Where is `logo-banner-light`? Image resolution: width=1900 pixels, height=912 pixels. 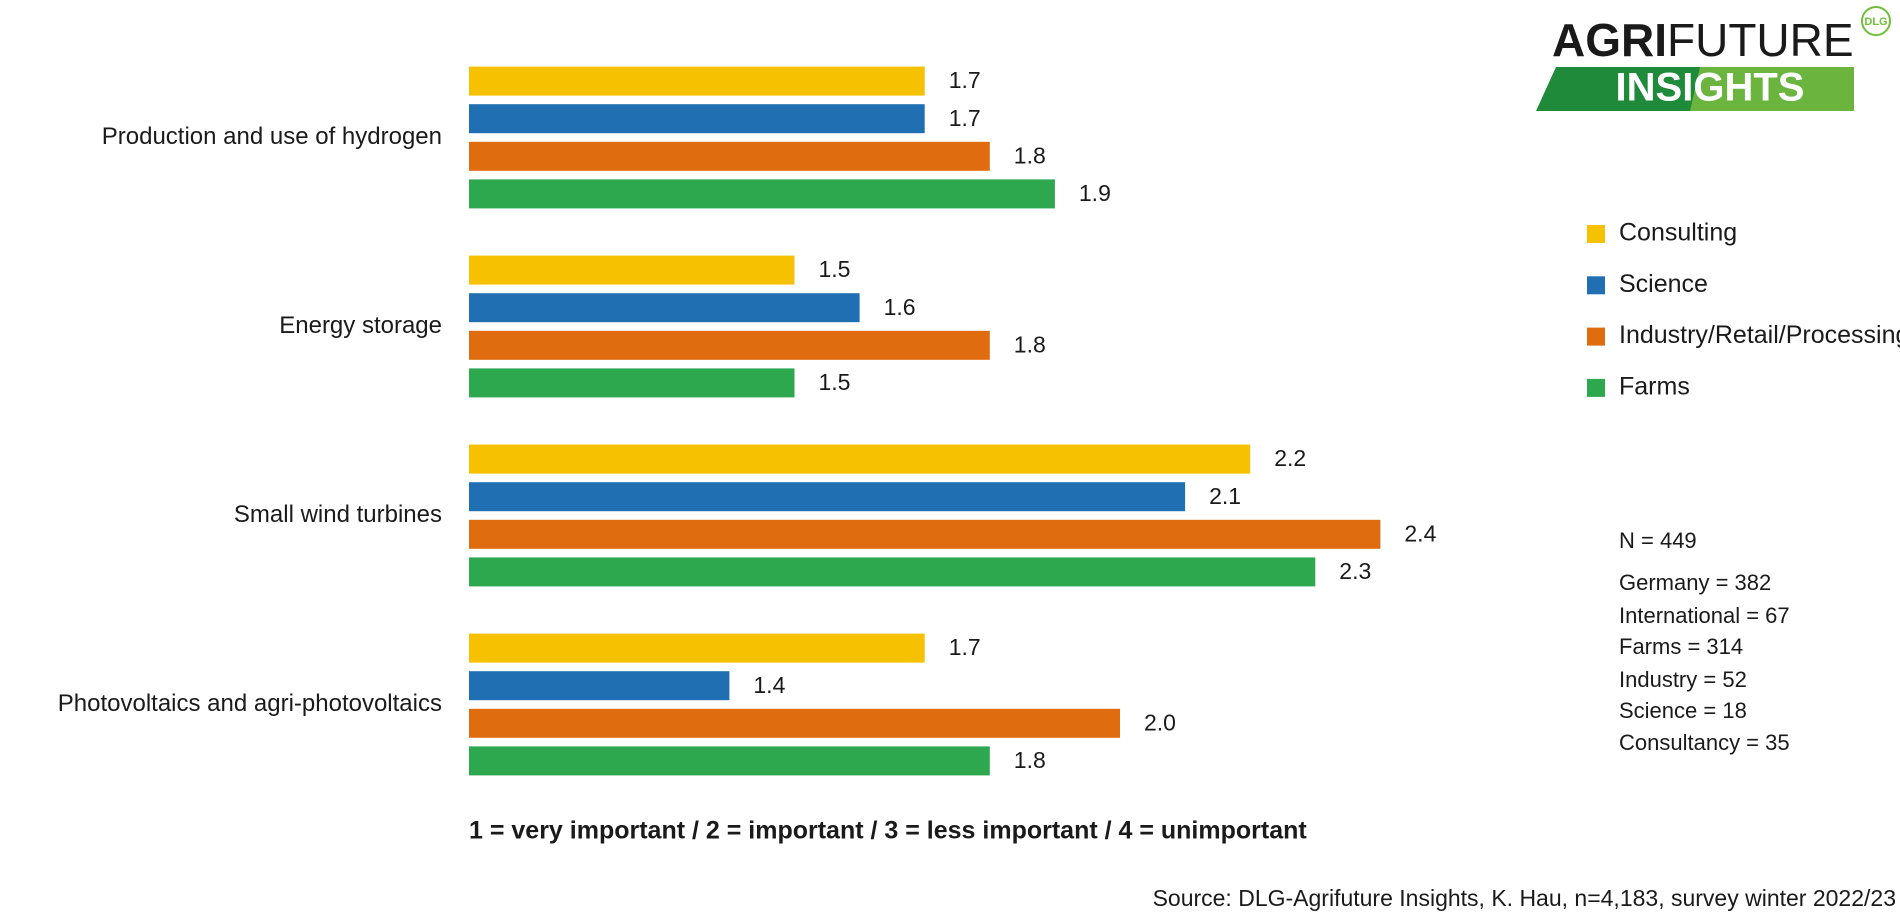 logo-banner-light is located at coordinates (1772, 89).